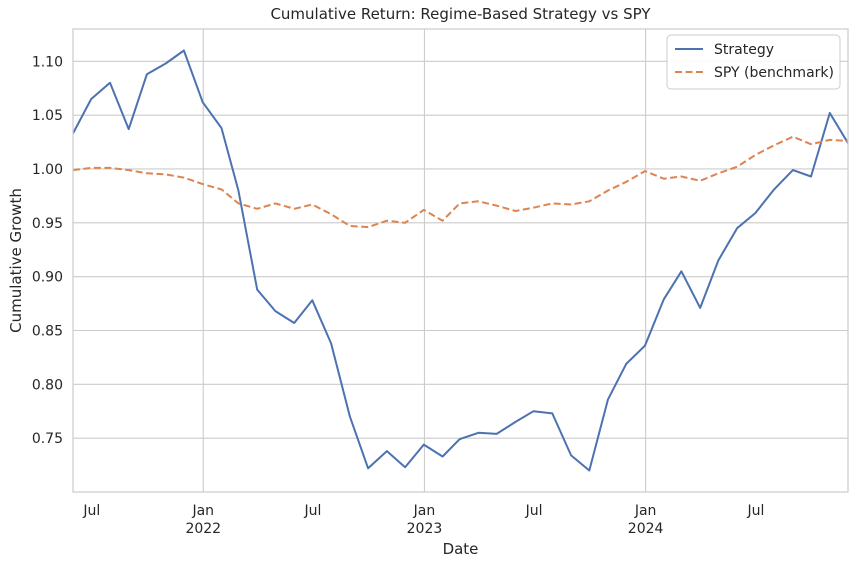 The image size is (858, 566). What do you see at coordinates (203, 529) in the screenshot?
I see `x-tick-year-label: 2022` at bounding box center [203, 529].